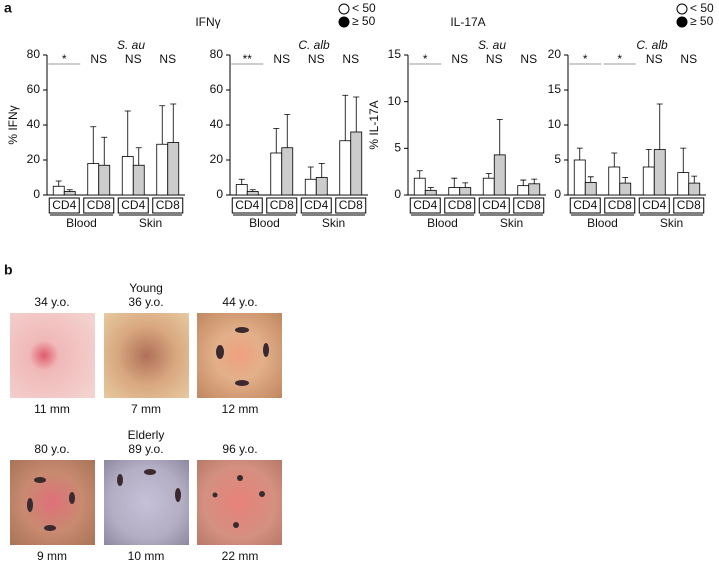 The image size is (719, 565). What do you see at coordinates (51, 302) in the screenshot?
I see `age-label: 34 y.o.` at bounding box center [51, 302].